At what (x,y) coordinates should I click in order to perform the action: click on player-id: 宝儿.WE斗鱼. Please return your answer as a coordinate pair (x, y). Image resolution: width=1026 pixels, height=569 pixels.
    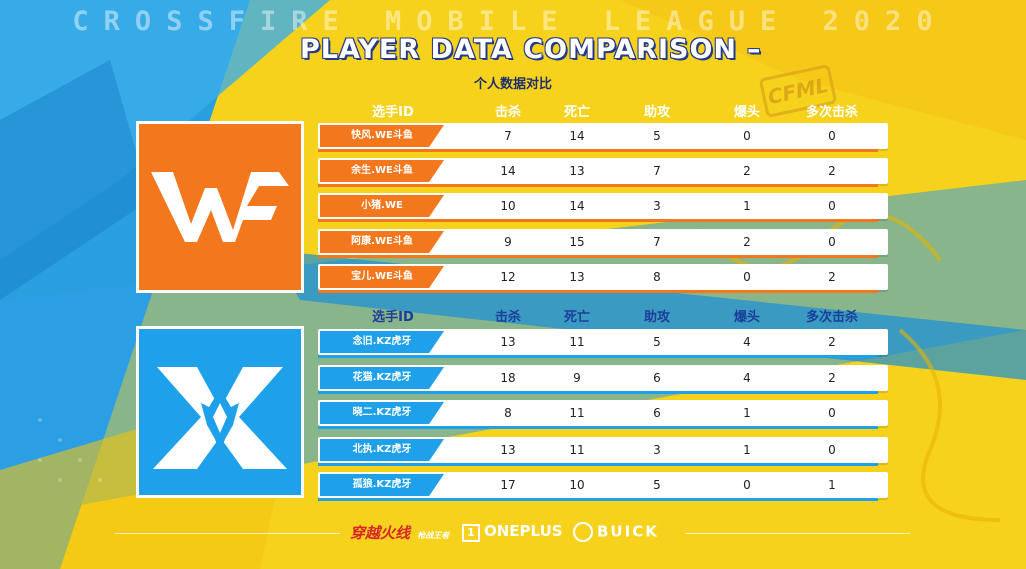
    Looking at the image, I should click on (382, 277).